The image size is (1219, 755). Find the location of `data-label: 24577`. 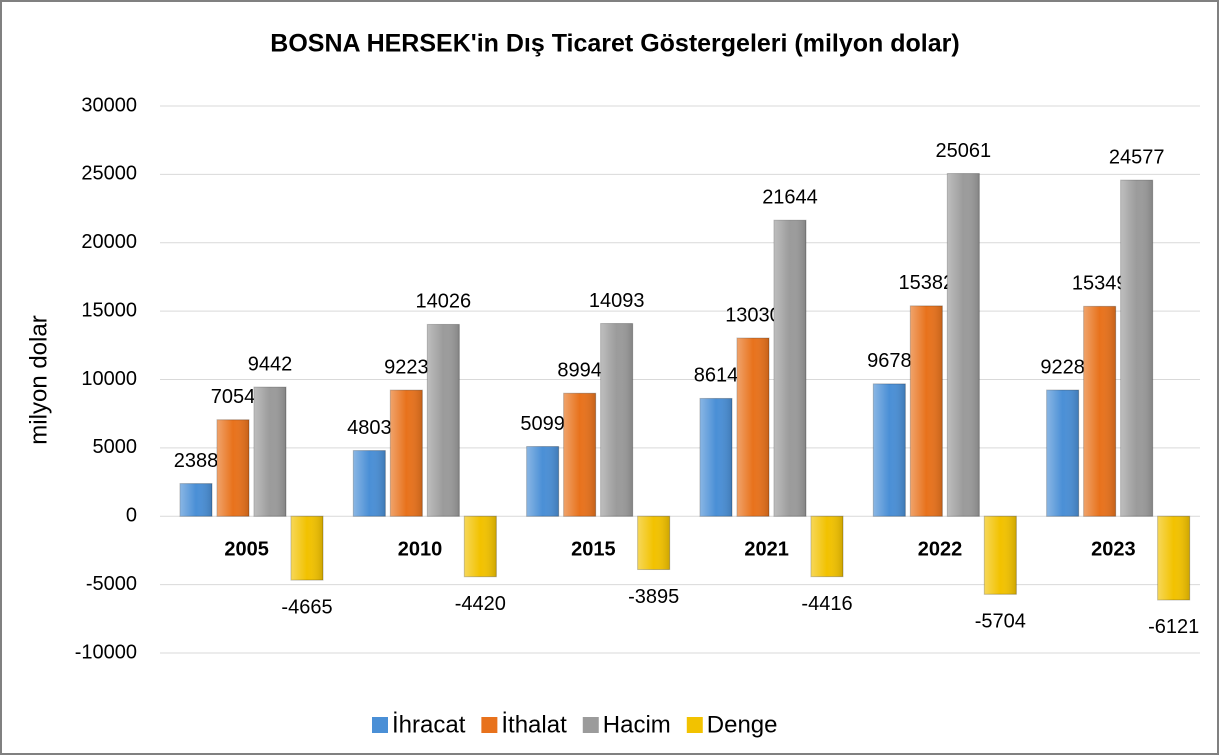

data-label: 24577 is located at coordinates (1137, 157).